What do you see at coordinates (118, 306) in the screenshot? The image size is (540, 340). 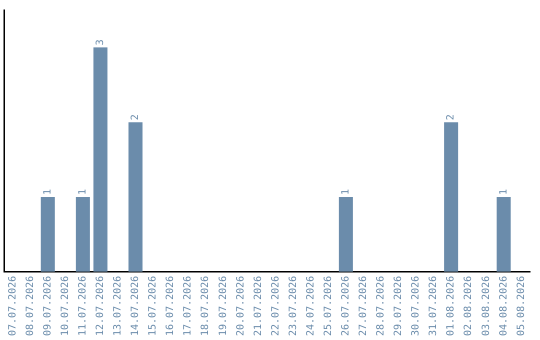 I see `x-tick-label: 13.07.2026` at bounding box center [118, 306].